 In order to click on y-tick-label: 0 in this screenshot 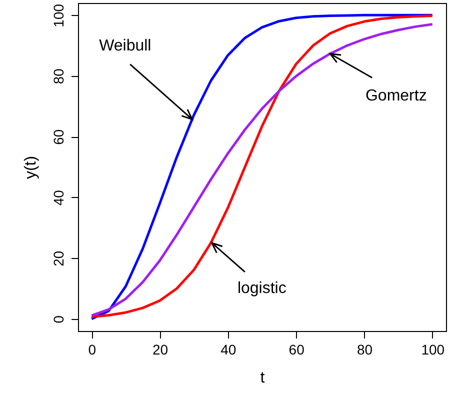, I will do `click(58, 319)`.